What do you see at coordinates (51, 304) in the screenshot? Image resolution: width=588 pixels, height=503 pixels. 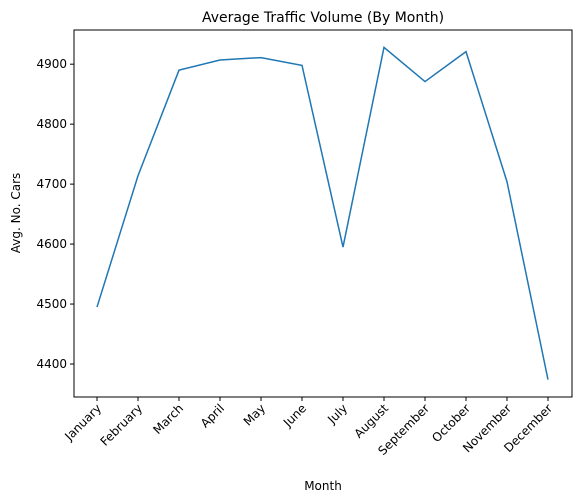 I see `y-tick-label: 4500` at bounding box center [51, 304].